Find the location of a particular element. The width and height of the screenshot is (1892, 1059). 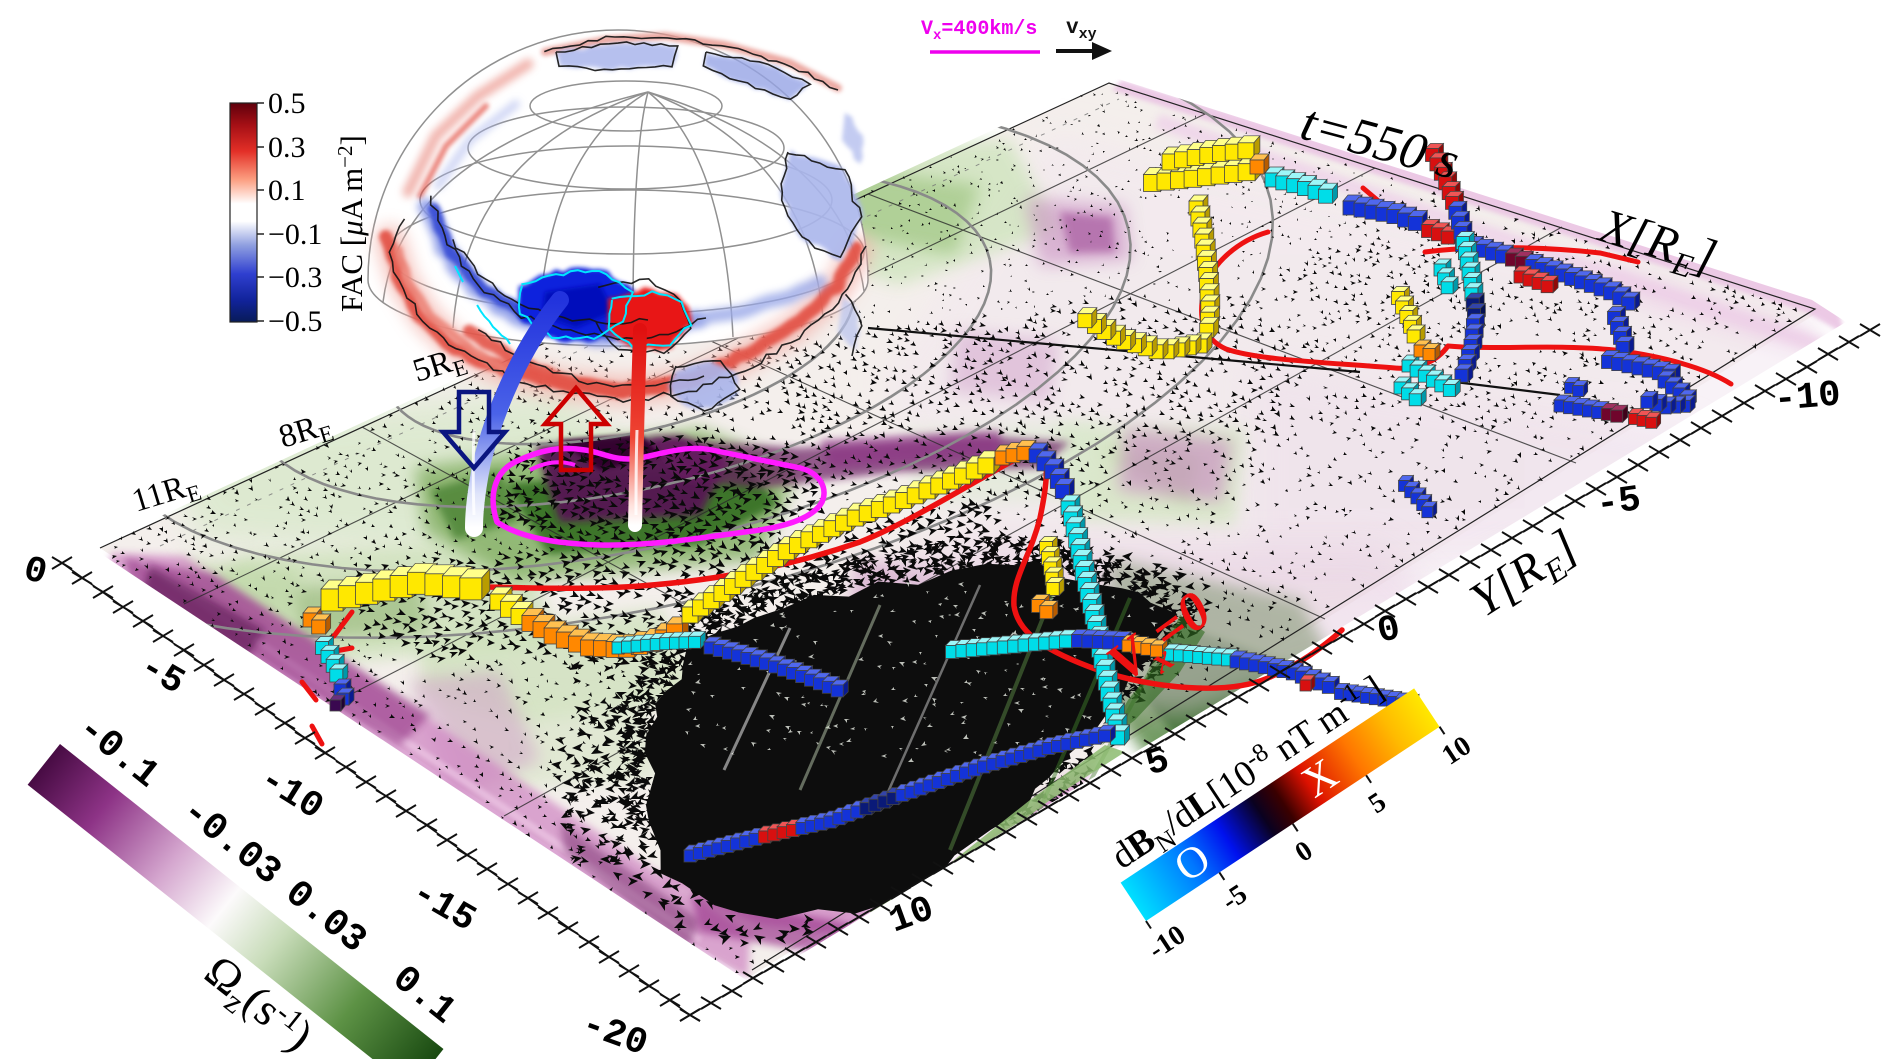

svg-text: 0.3 is located at coordinates (287, 147).